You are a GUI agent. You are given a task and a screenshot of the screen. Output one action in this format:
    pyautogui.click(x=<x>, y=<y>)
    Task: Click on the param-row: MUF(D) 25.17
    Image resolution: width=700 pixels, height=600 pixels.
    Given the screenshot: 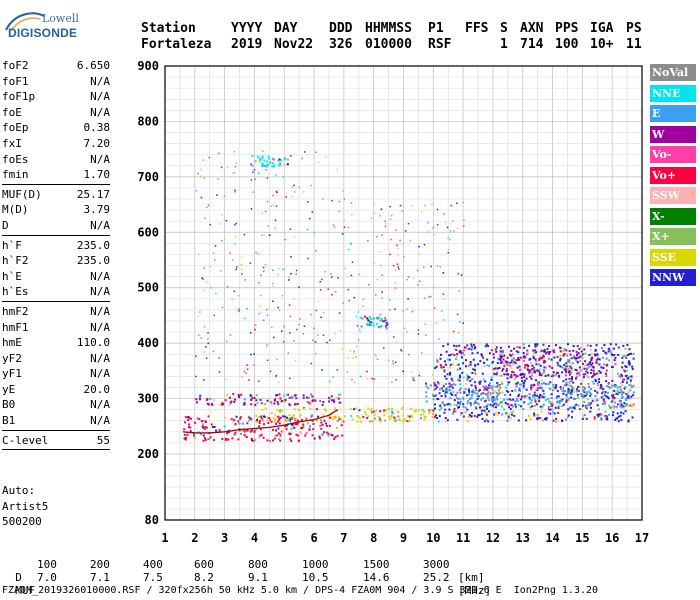 What is the action you would take?
    pyautogui.click(x=56, y=195)
    